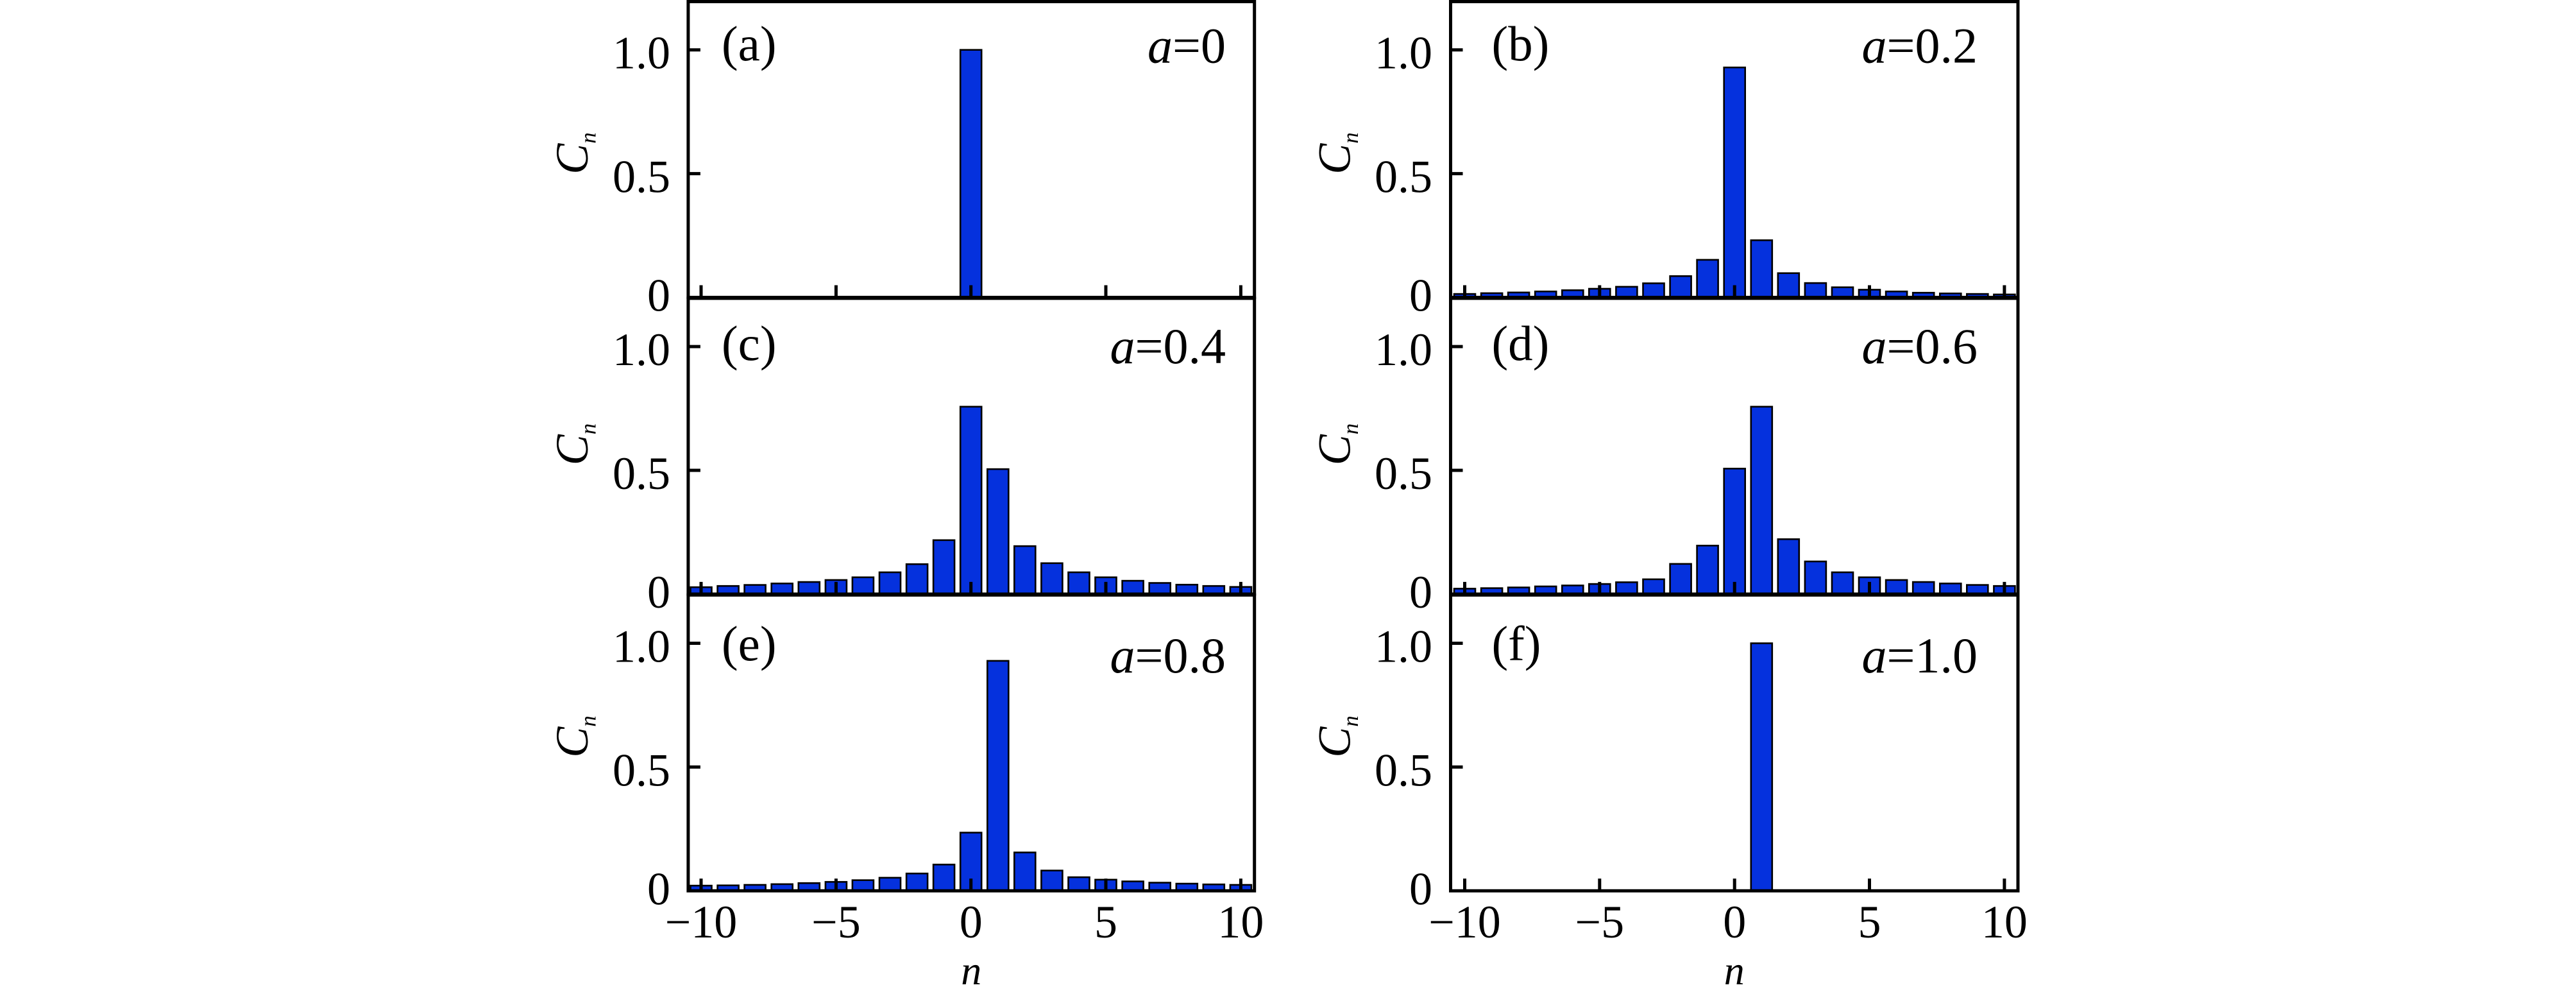  Describe the element at coordinates (1920, 46) in the screenshot. I see `svg-text: a=0.2` at that location.